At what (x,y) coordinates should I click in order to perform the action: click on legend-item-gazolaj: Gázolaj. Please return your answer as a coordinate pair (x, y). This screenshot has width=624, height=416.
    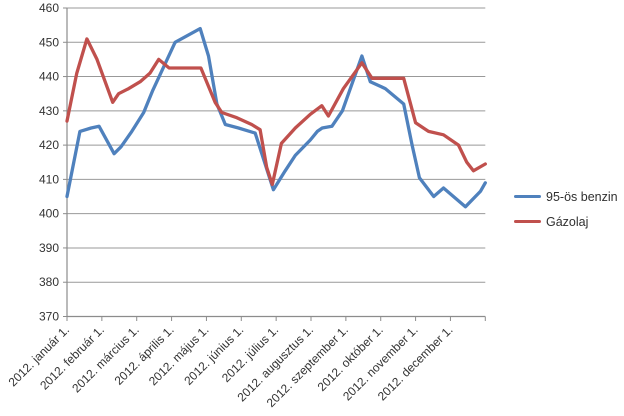
    Looking at the image, I should click on (566, 221).